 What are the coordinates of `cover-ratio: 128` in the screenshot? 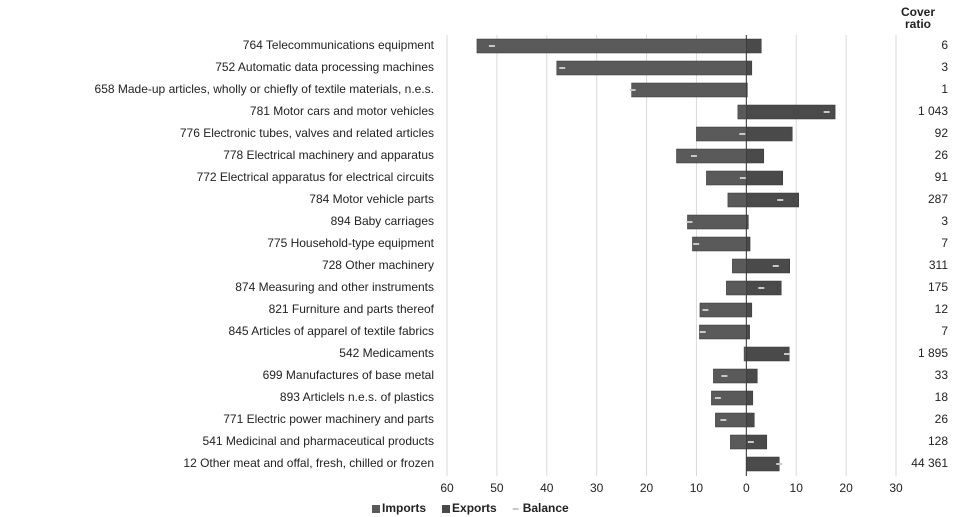 It's located at (938, 441).